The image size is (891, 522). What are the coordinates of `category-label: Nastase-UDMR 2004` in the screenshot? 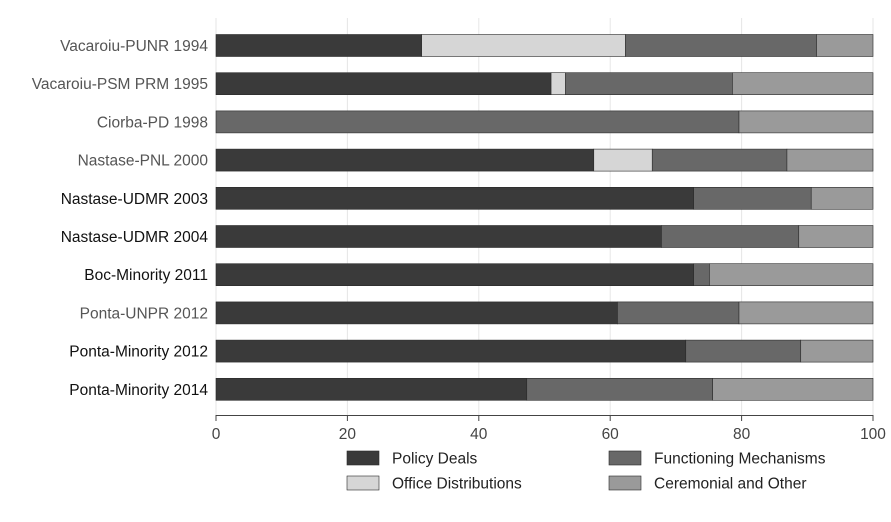 It's located at (135, 237).